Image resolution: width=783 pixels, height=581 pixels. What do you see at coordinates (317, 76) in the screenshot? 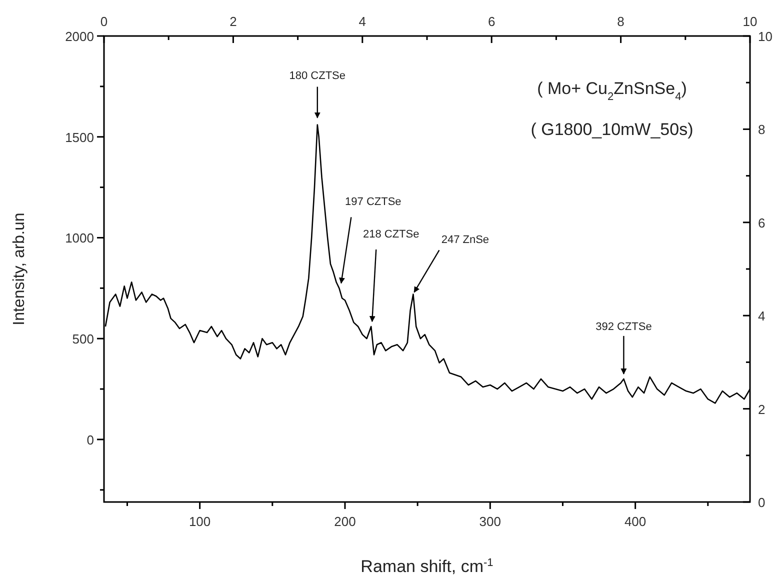
I see `annotation: 180 CZTSe` at bounding box center [317, 76].